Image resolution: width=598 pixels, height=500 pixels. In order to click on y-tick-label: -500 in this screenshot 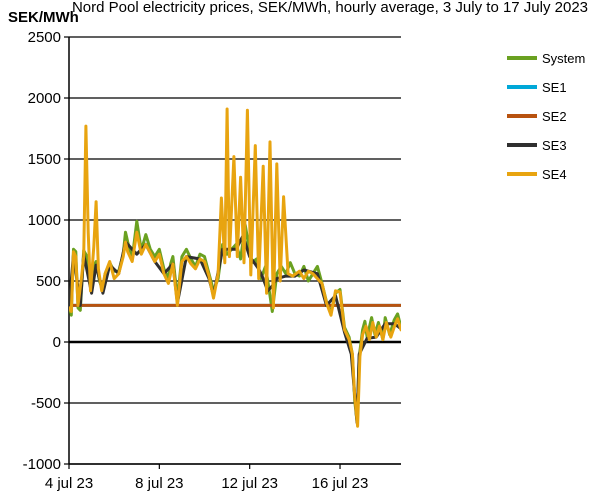, I will do `click(46, 403)`.